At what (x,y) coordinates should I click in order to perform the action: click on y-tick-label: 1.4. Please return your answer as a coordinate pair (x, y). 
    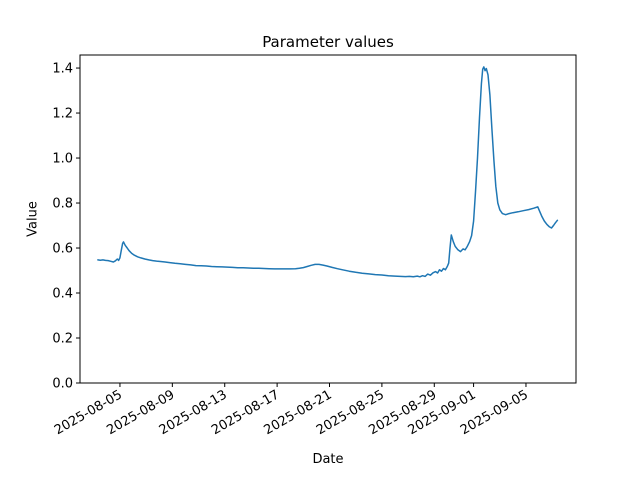
    Looking at the image, I should click on (62, 69).